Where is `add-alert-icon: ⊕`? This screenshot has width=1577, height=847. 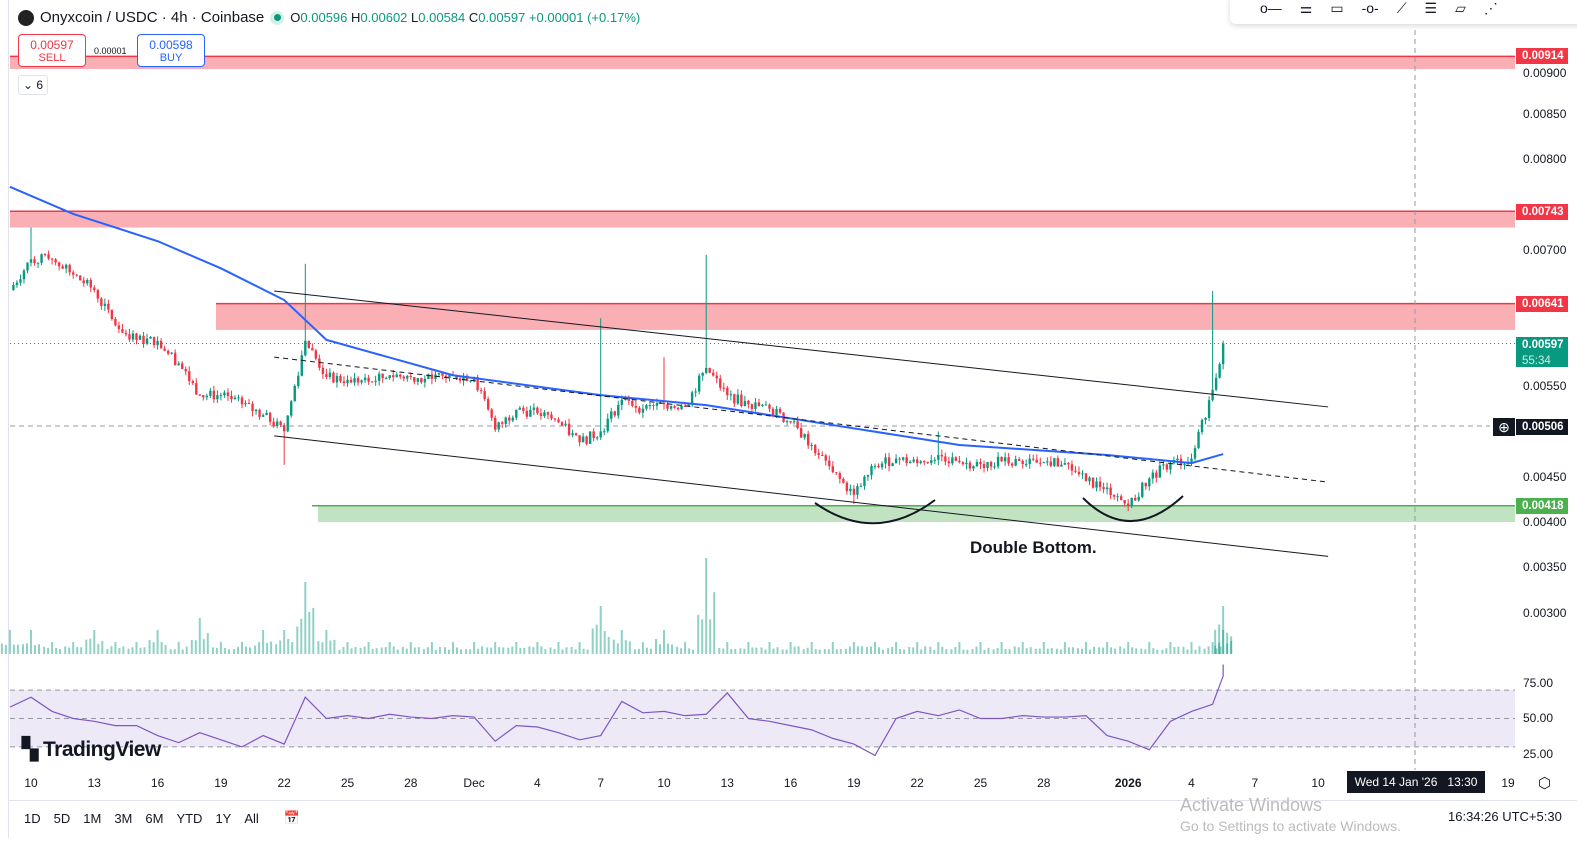 add-alert-icon: ⊕ is located at coordinates (1504, 427).